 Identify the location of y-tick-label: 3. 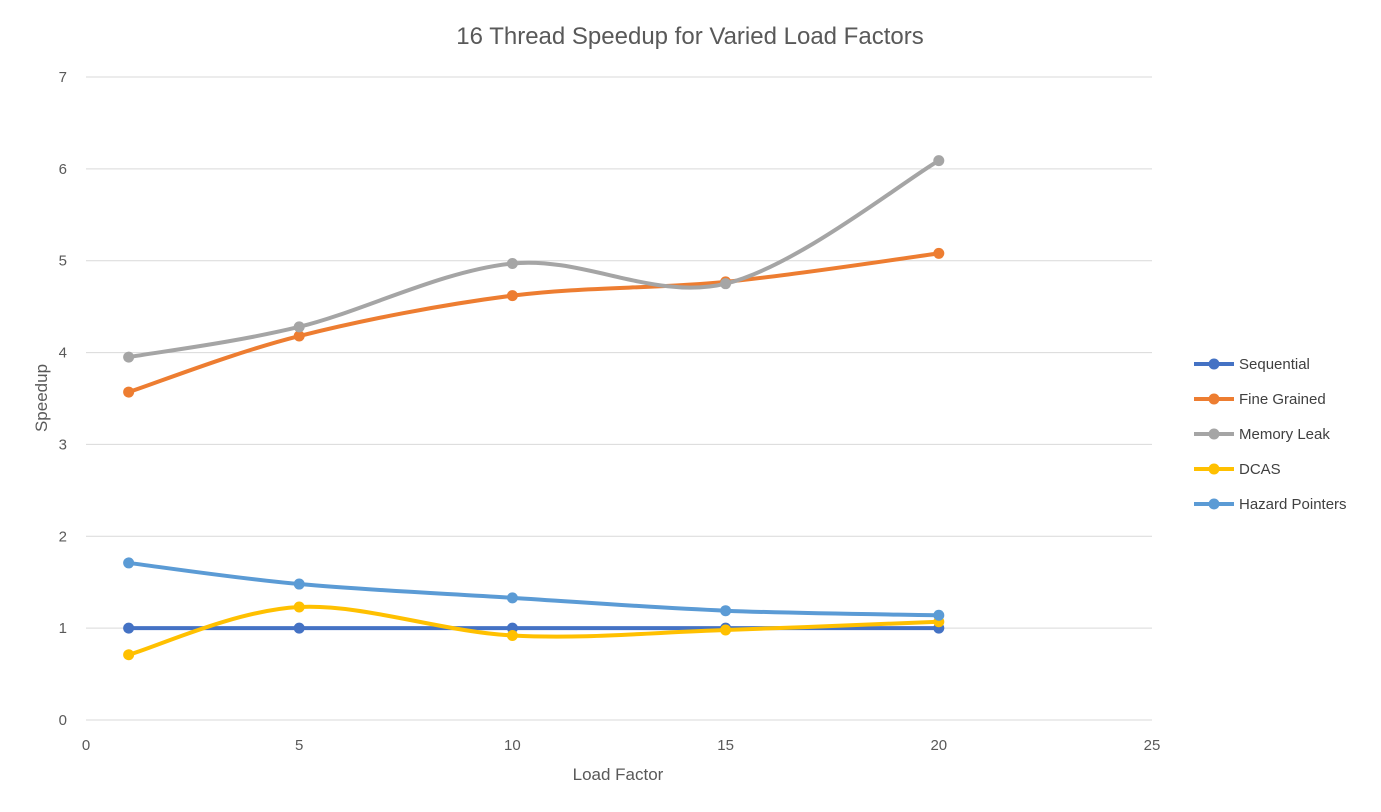
(63, 444).